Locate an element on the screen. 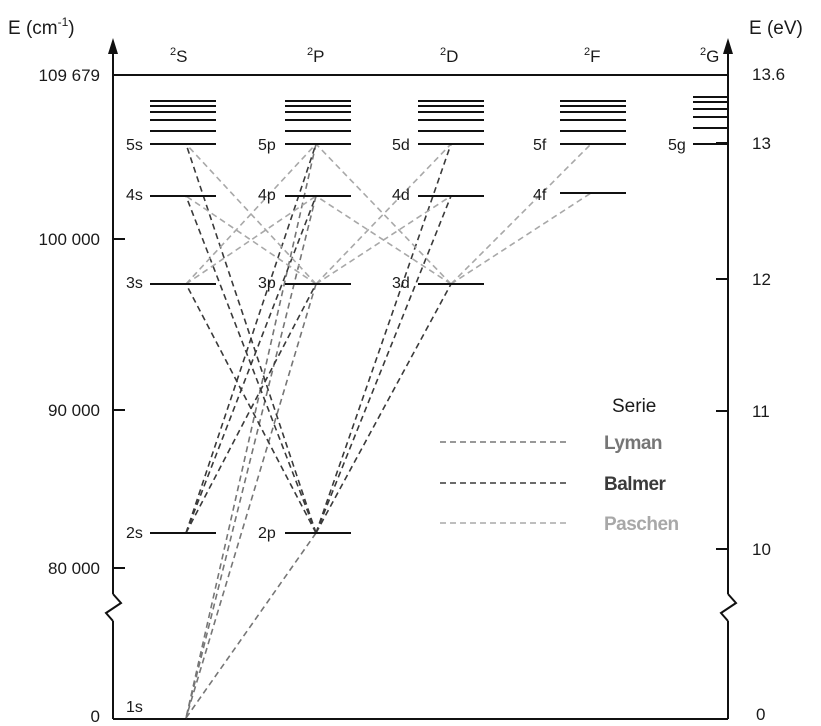  column-header-s: 2S is located at coordinates (178, 56).